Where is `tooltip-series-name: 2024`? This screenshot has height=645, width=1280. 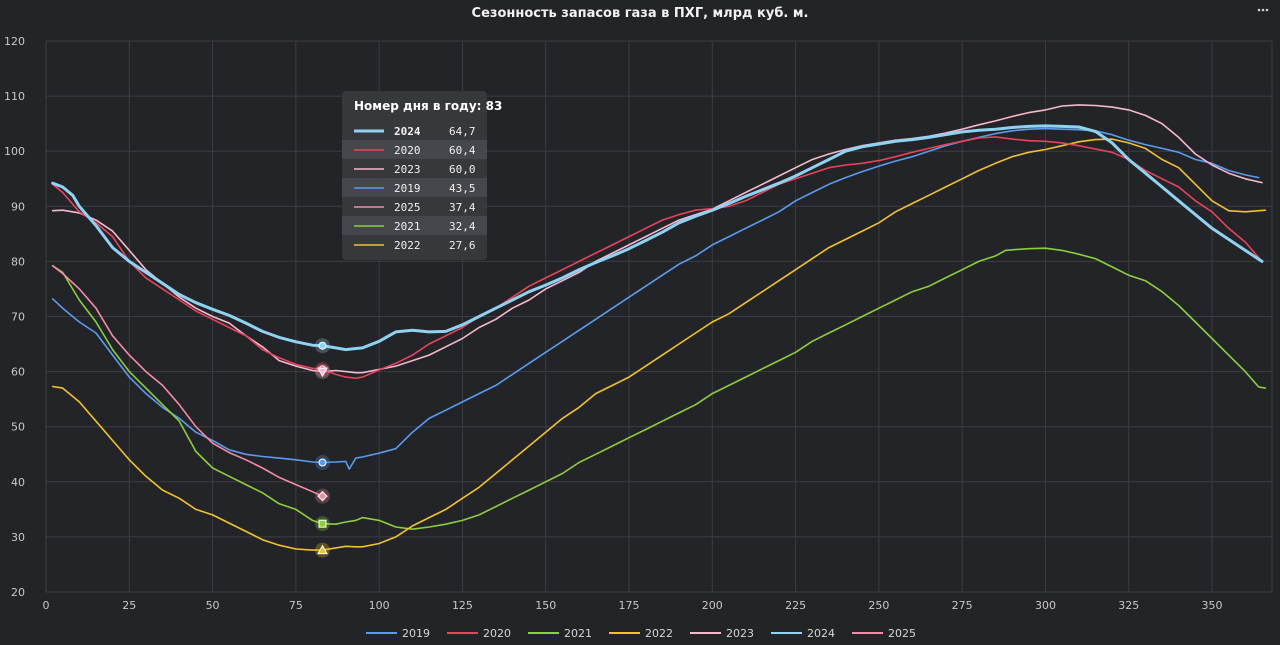
tooltip-series-name: 2024 is located at coordinates (407, 131).